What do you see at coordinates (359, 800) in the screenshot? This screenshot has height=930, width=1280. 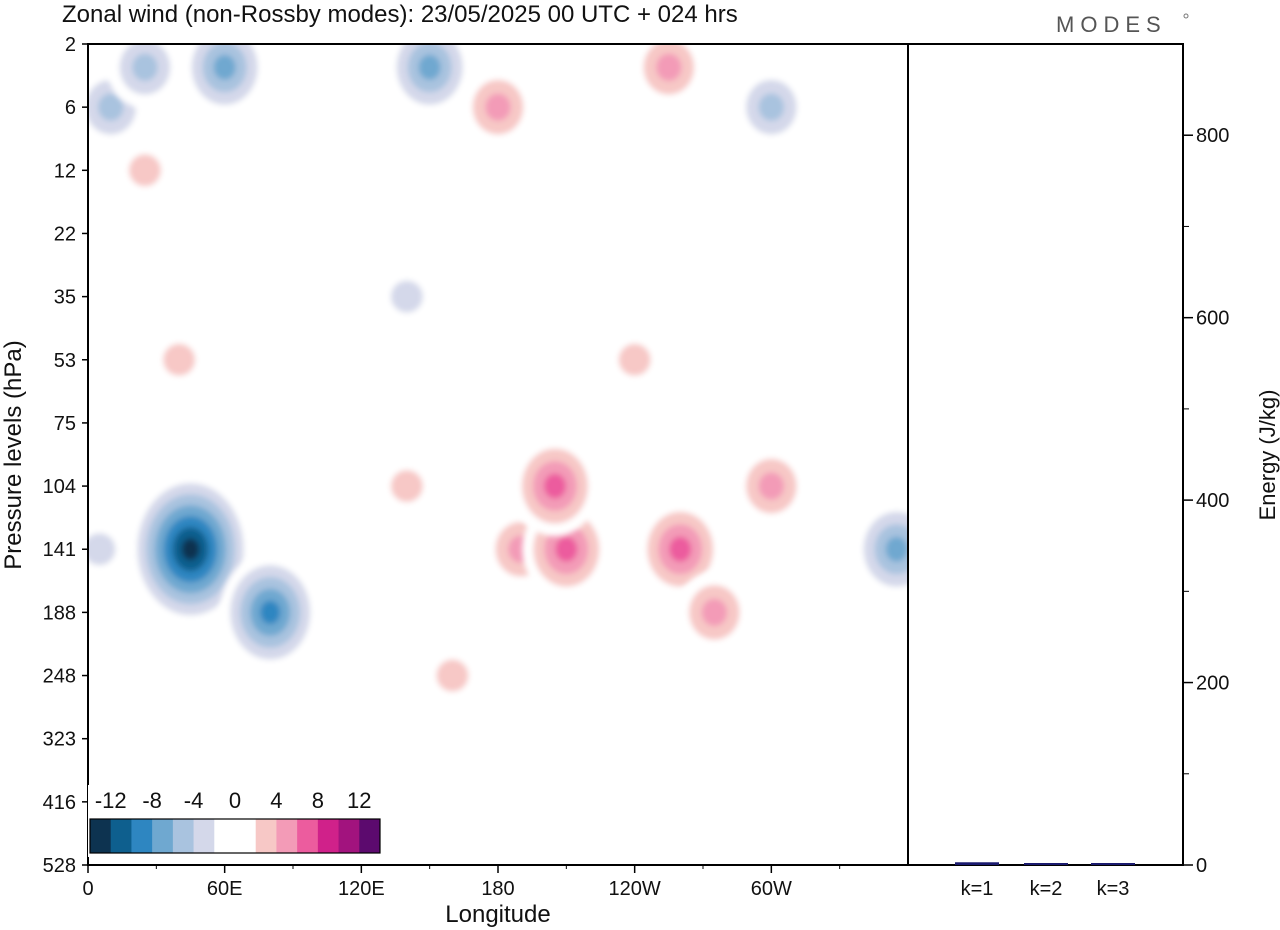 I see `colorbar-label: 12` at bounding box center [359, 800].